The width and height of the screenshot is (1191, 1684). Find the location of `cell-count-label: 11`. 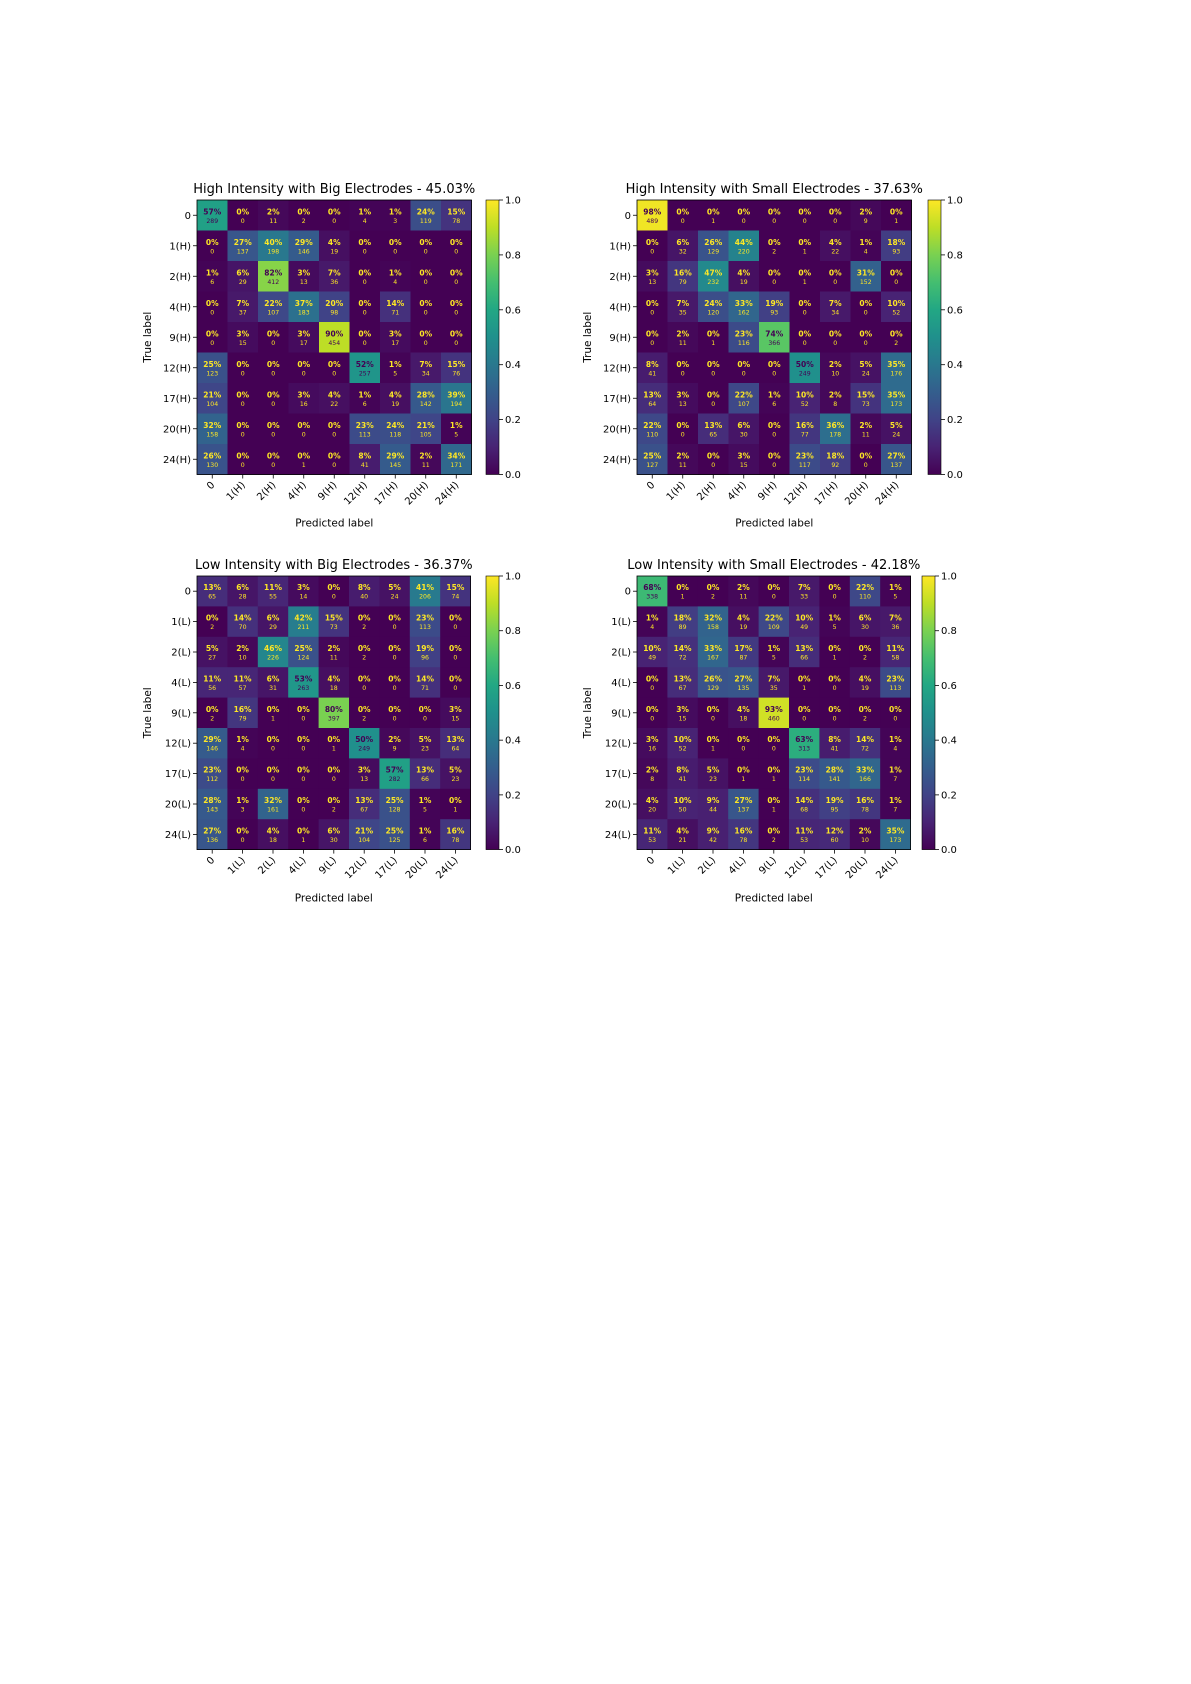

cell-count-label: 11 is located at coordinates (334, 658).